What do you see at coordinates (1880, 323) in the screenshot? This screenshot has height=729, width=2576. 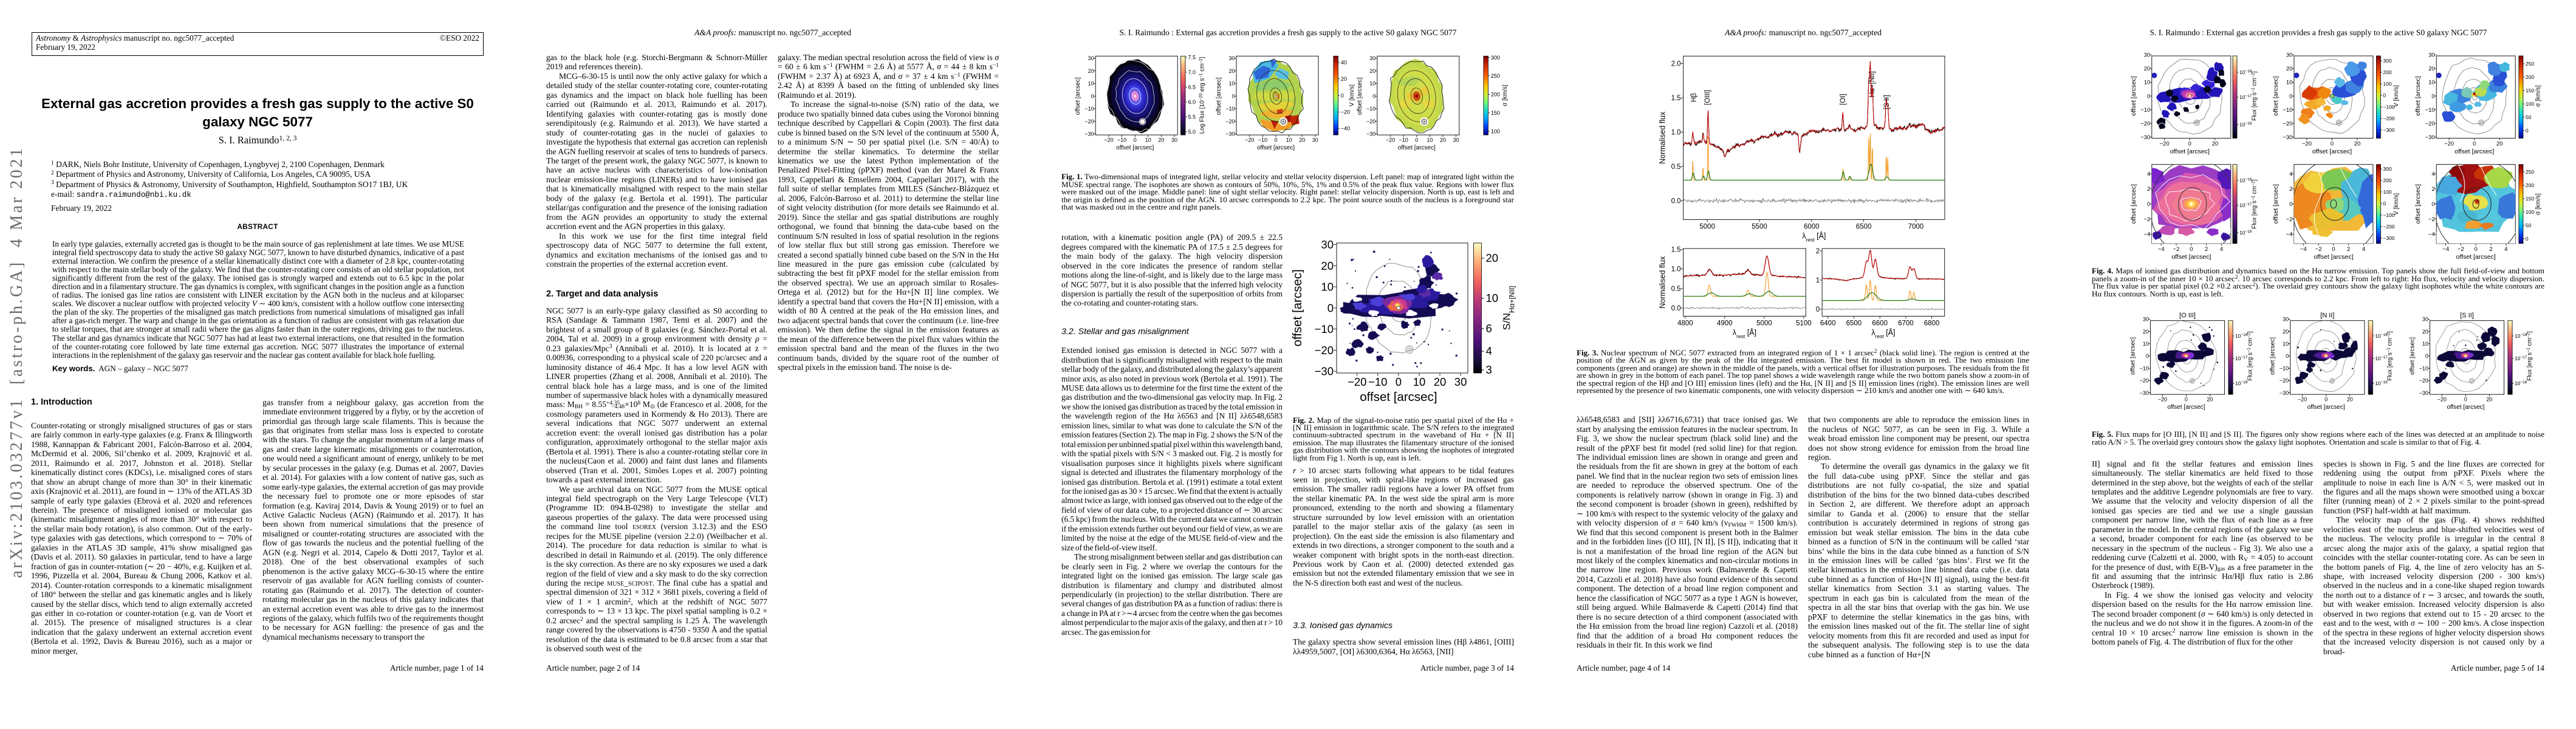 I see `svg-text: 6600` at bounding box center [1880, 323].